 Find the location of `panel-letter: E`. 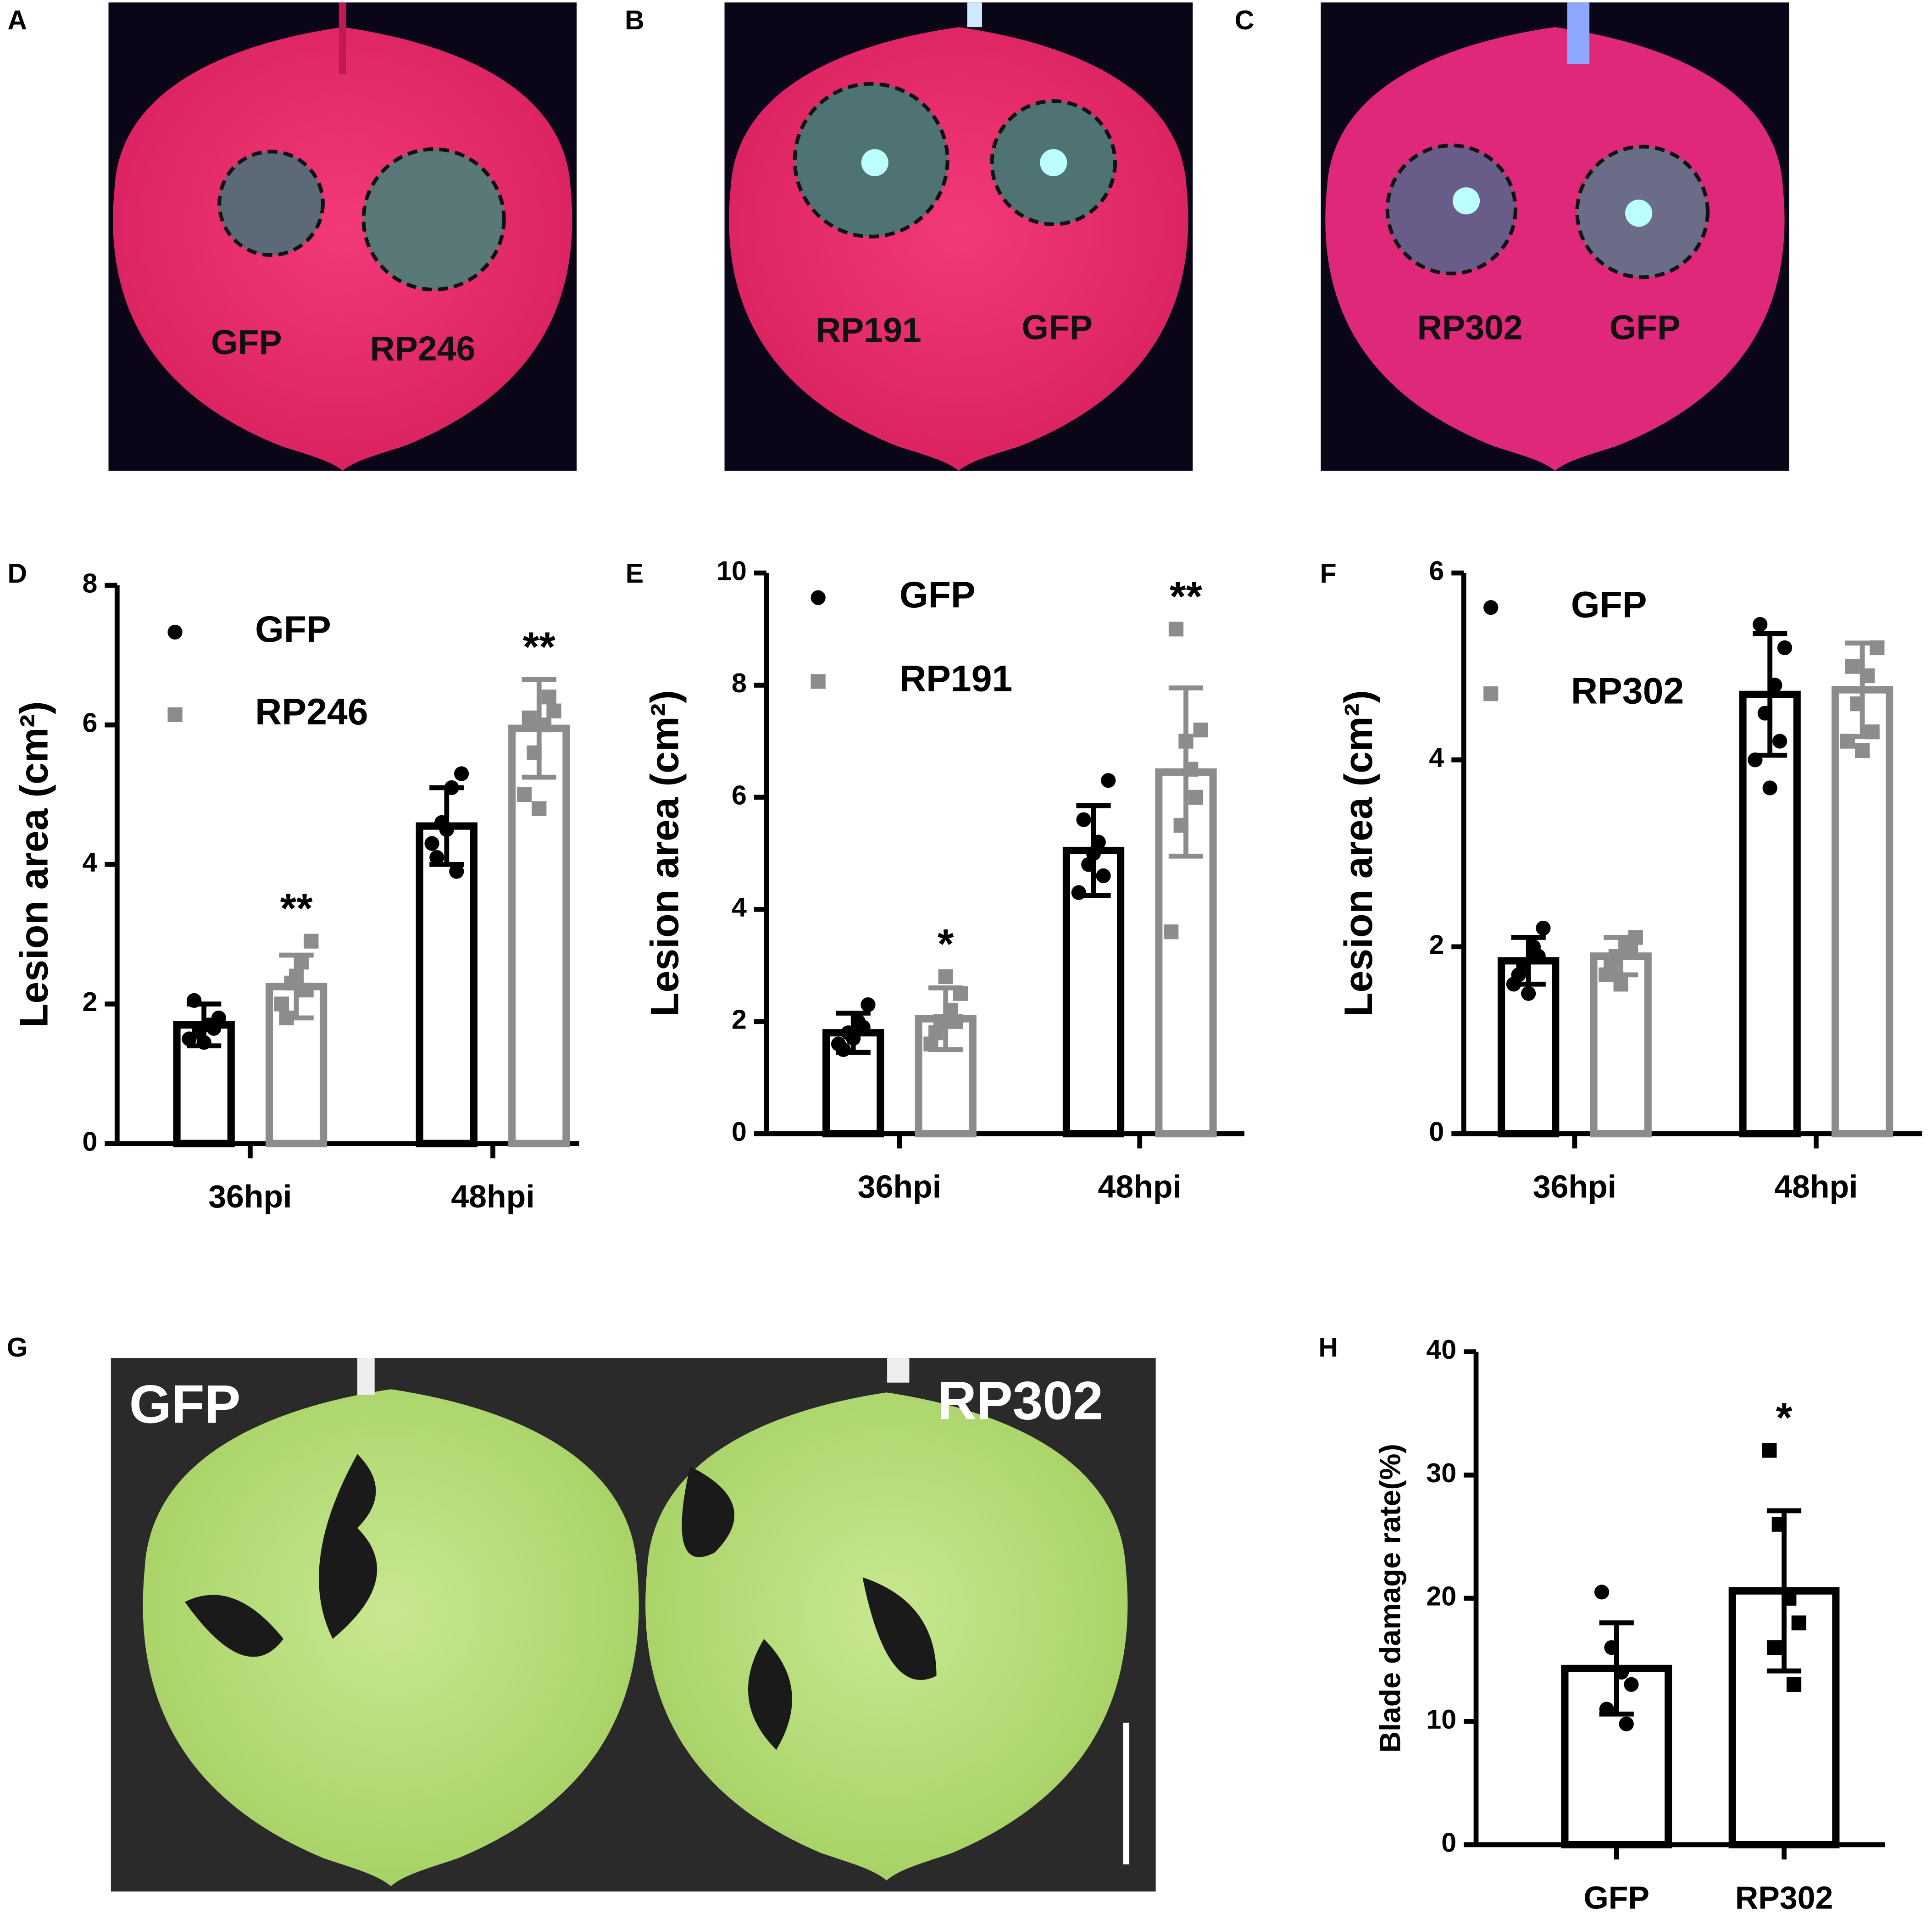

panel-letter: E is located at coordinates (635, 573).